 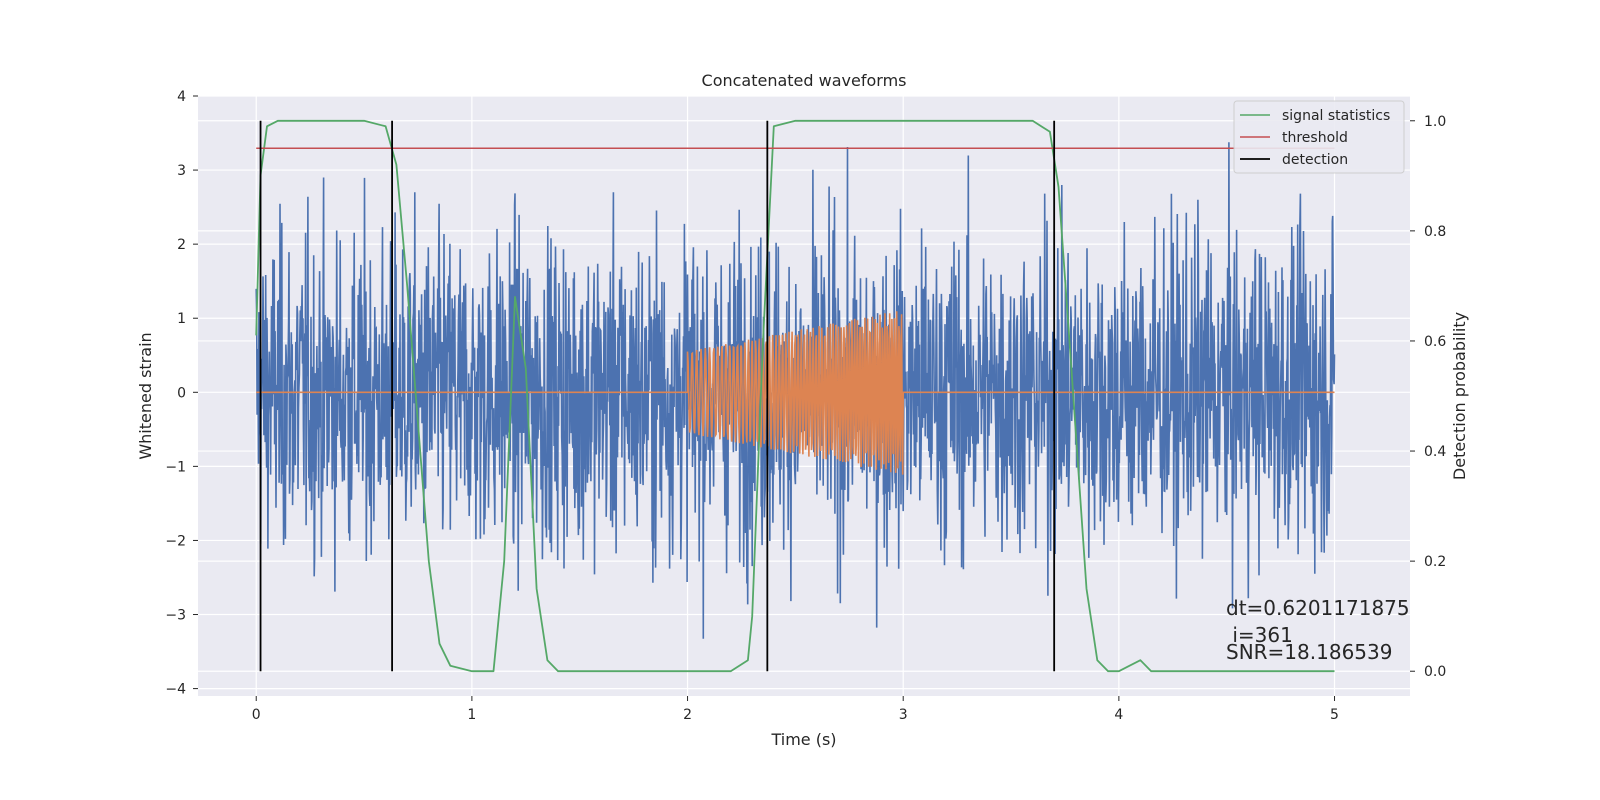 I want to click on injected-series, so click(x=795, y=393).